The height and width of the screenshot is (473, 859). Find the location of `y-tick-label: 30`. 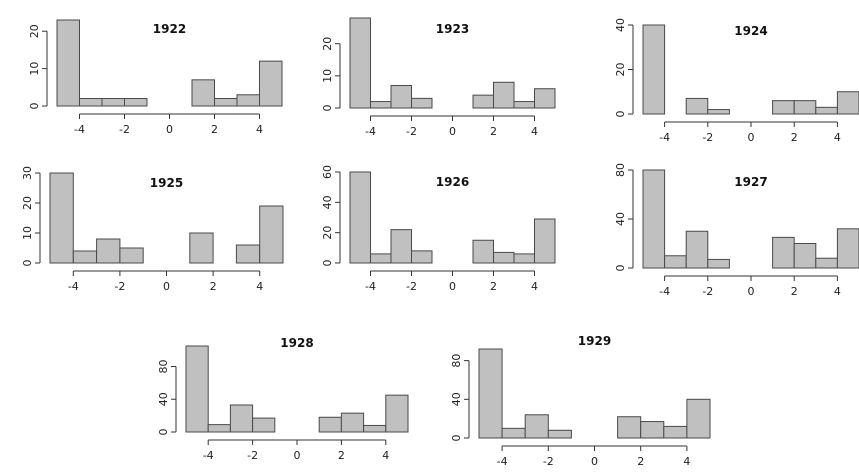

y-tick-label: 30 is located at coordinates (27, 173).